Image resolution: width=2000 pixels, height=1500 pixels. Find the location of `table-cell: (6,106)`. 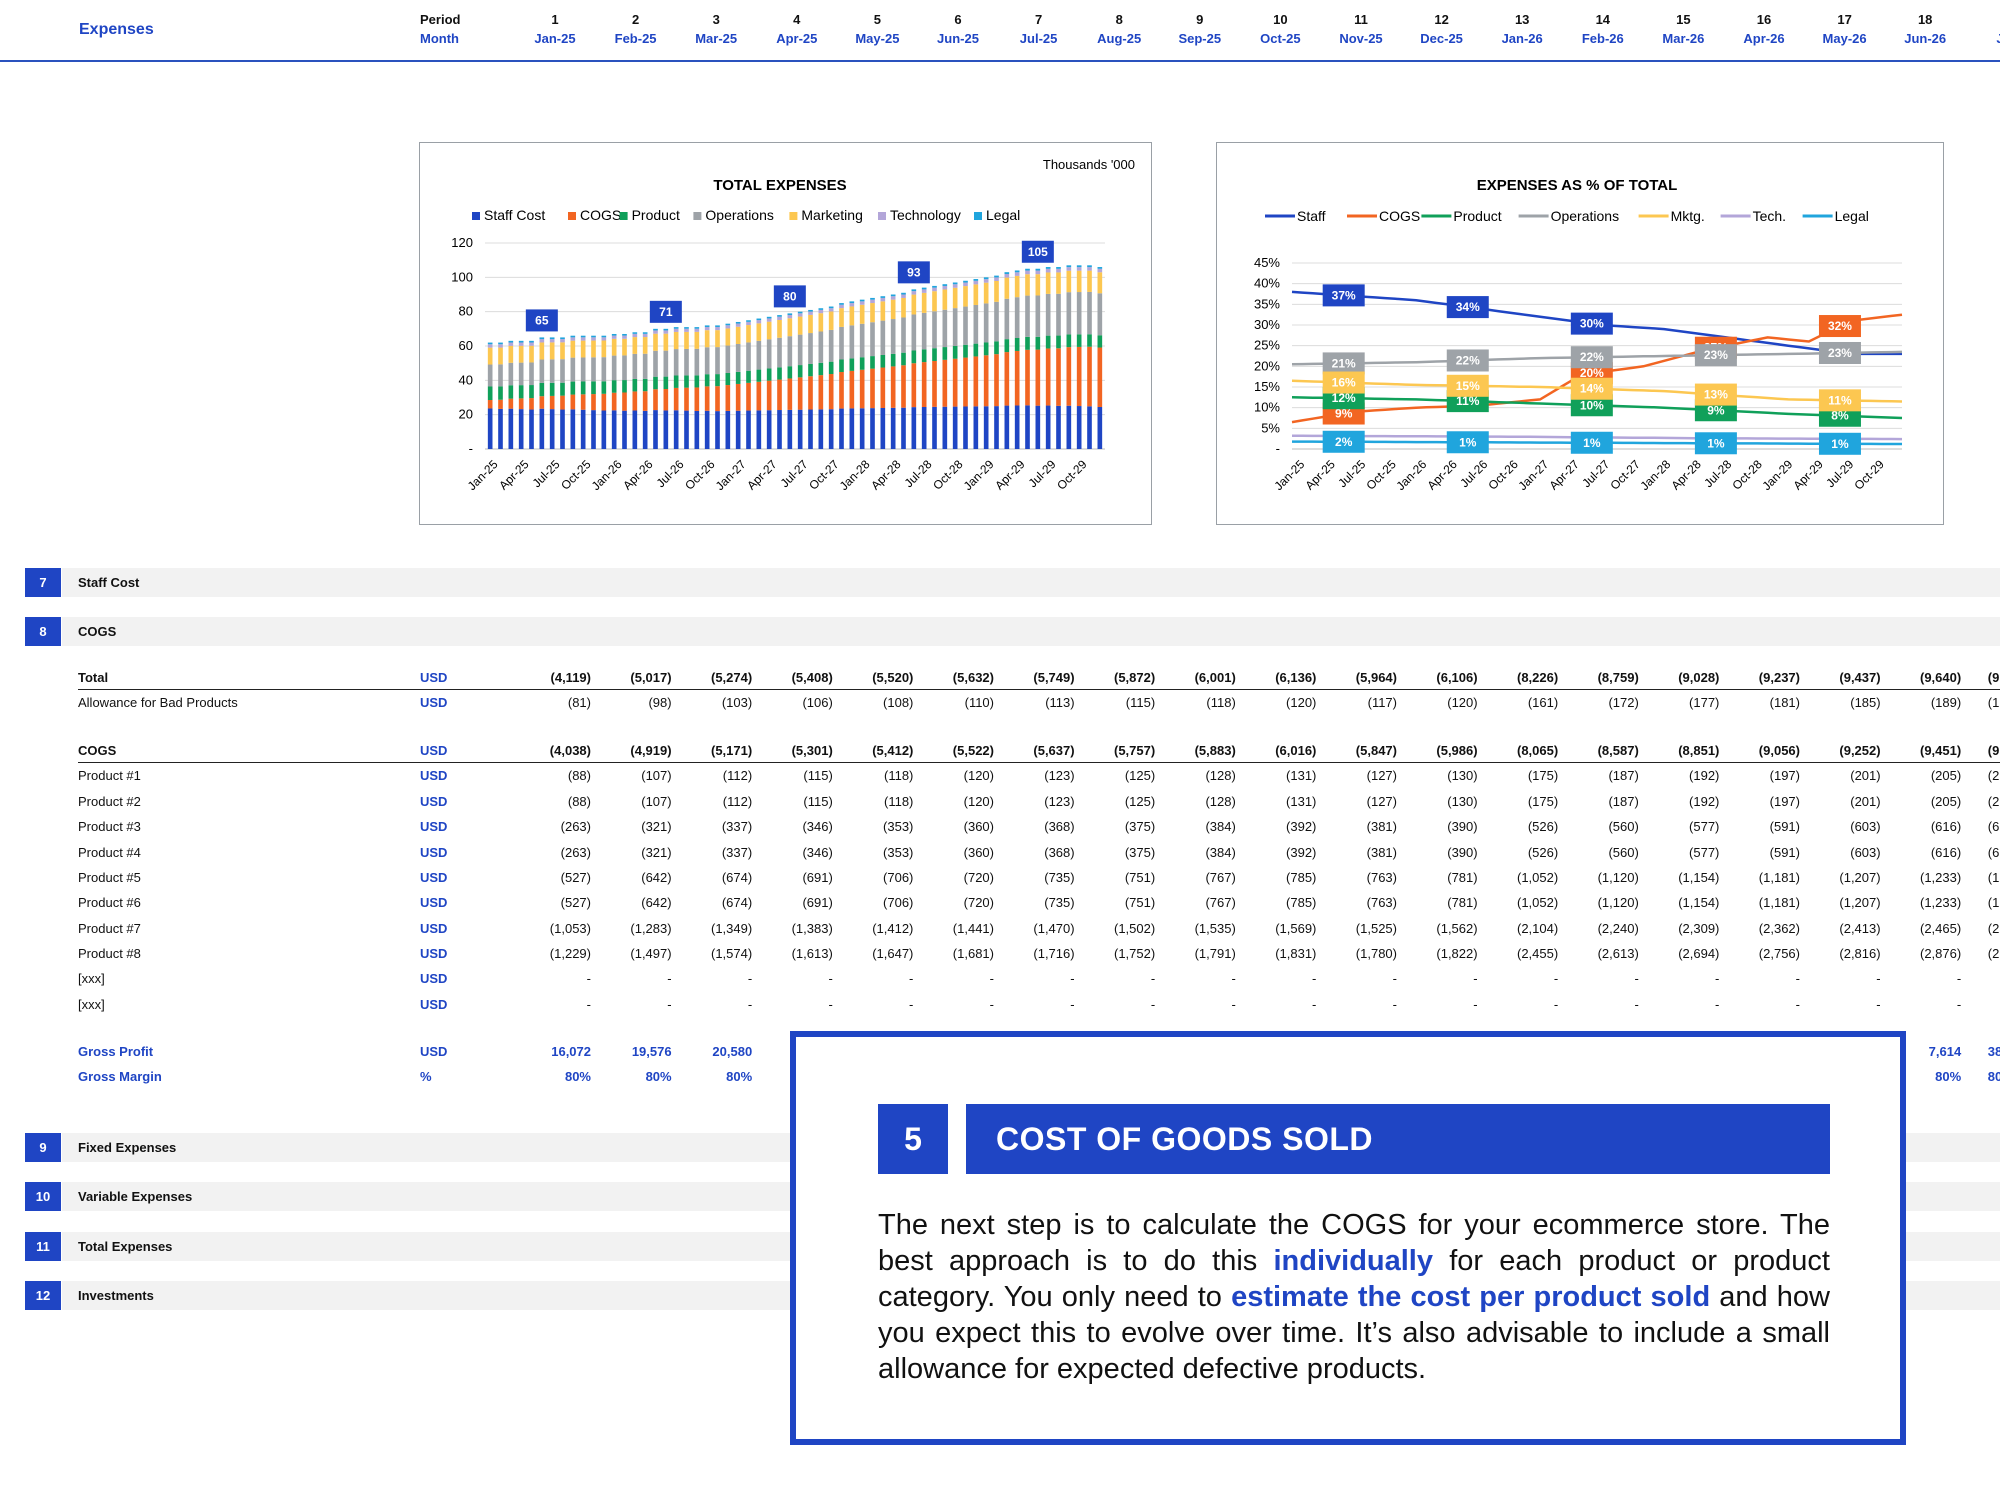

table-cell: (6,106) is located at coordinates (1457, 677).